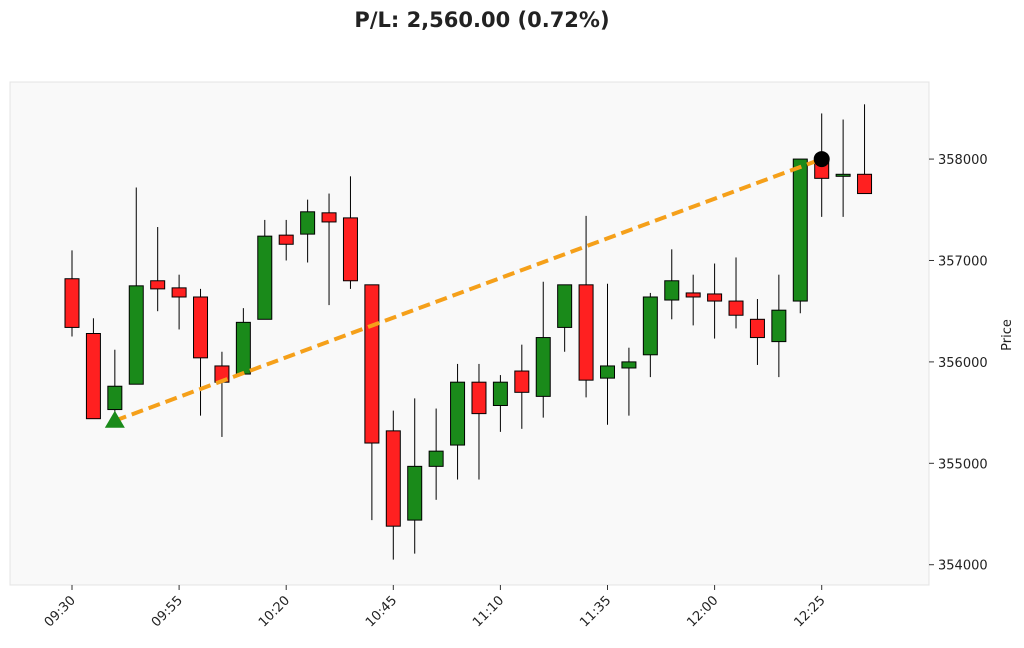 The height and width of the screenshot is (648, 1024). What do you see at coordinates (595, 611) in the screenshot?
I see `x-tick-label: 11:35` at bounding box center [595, 611].